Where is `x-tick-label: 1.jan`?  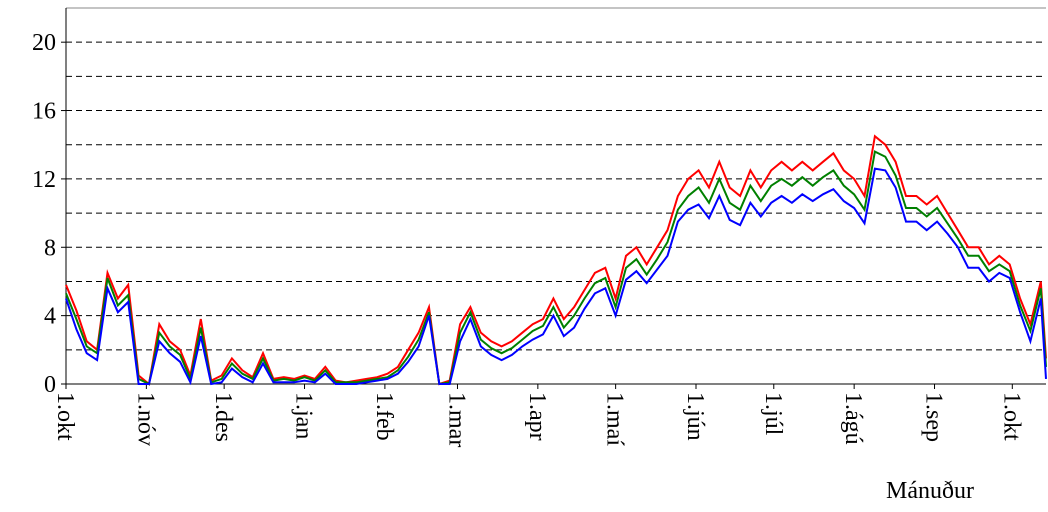 x-tick-label: 1.jan is located at coordinates (304, 415).